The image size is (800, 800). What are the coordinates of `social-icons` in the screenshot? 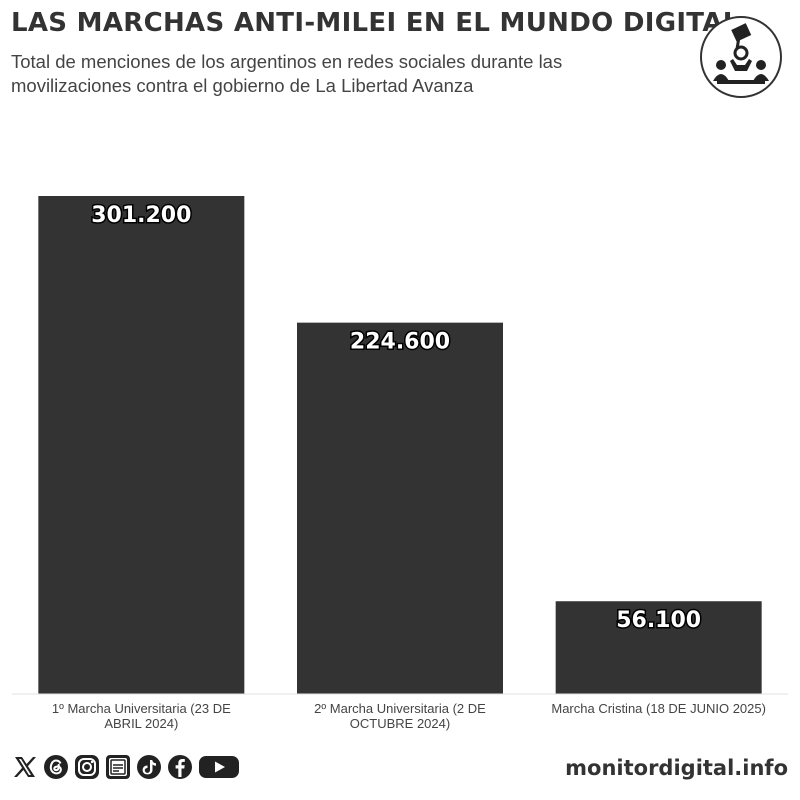 It's located at (126, 767).